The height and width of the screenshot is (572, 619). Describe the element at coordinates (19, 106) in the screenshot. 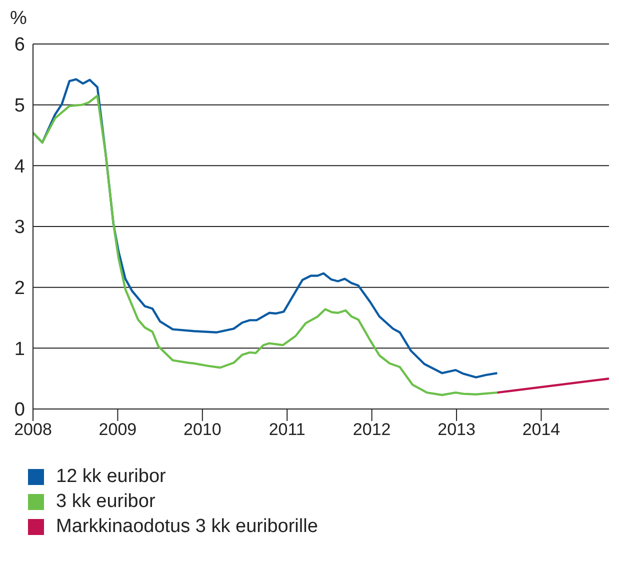

I see `y-tick-label: 5` at that location.